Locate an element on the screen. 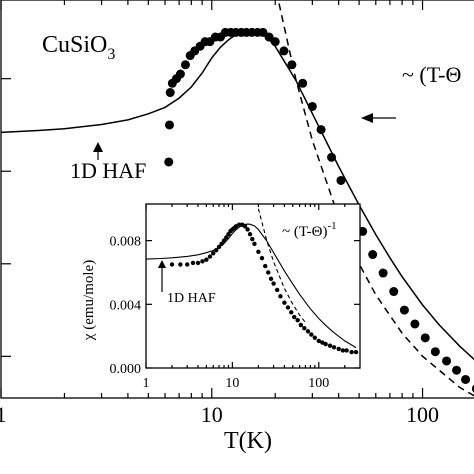 The image size is (474, 474). main-curie-label: ~ (T-Θ is located at coordinates (431, 74).